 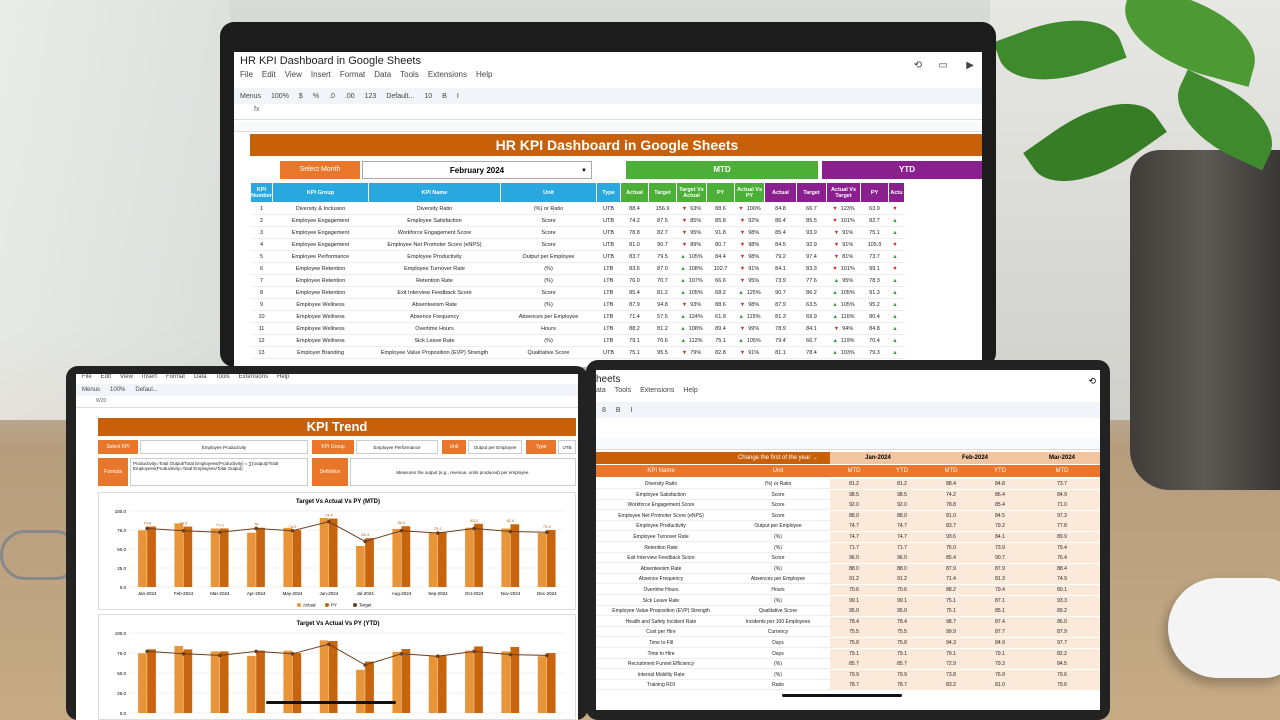 What do you see at coordinates (327, 403) in the screenshot?
I see `formula-bar: W20` at bounding box center [327, 403].